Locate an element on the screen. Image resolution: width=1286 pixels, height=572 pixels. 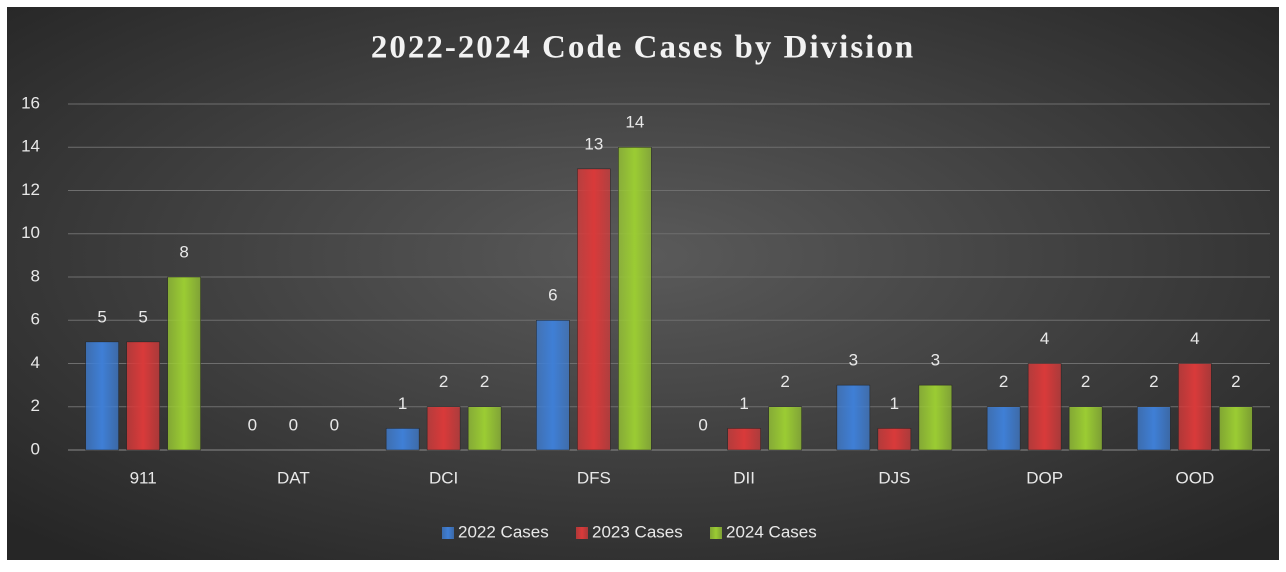
data-label: 13 is located at coordinates (593, 143).